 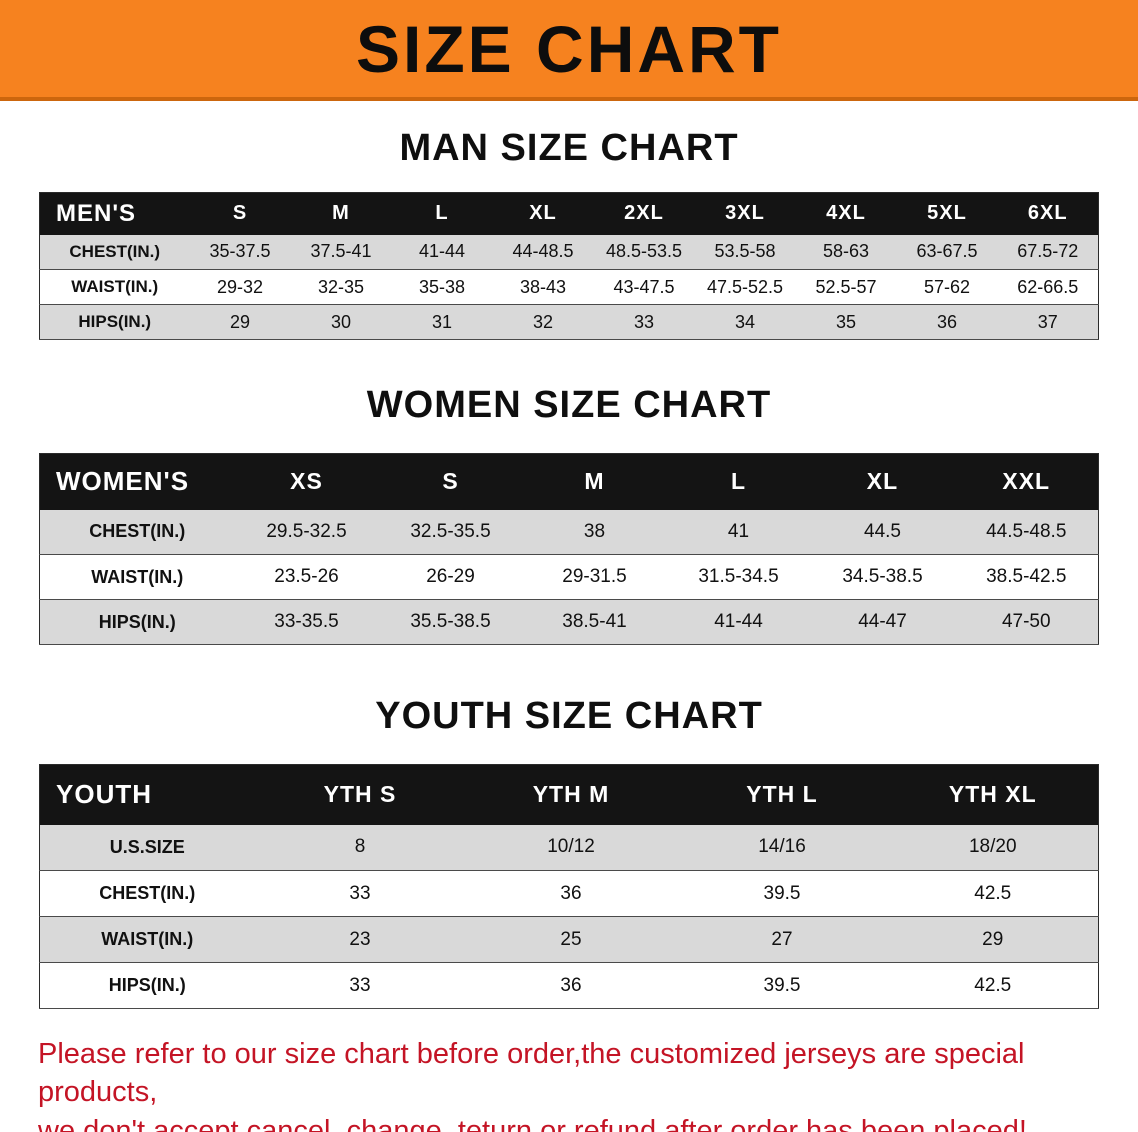 I want to click on table-cell: 8, so click(x=360, y=847).